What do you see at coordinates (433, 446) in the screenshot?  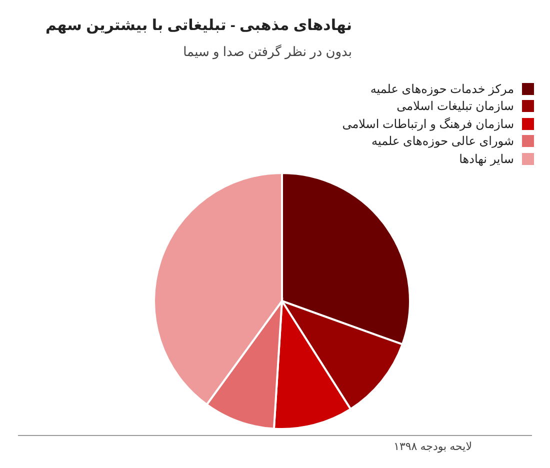 I see `text: لایحه بودجه ۱۳۹۸` at bounding box center [433, 446].